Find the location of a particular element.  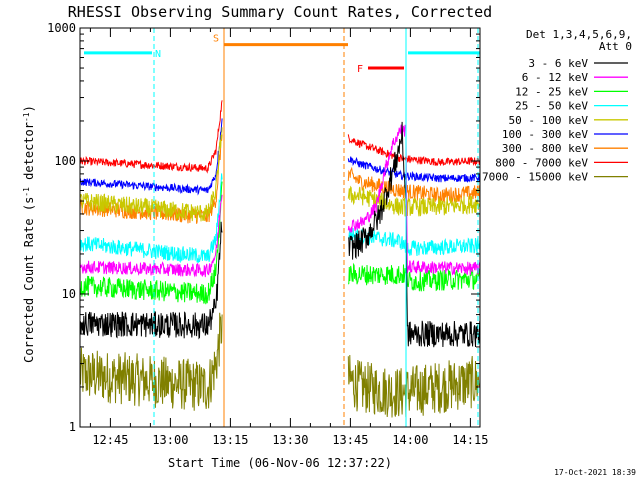

x-tick-label: 14:15 is located at coordinates (470, 440).